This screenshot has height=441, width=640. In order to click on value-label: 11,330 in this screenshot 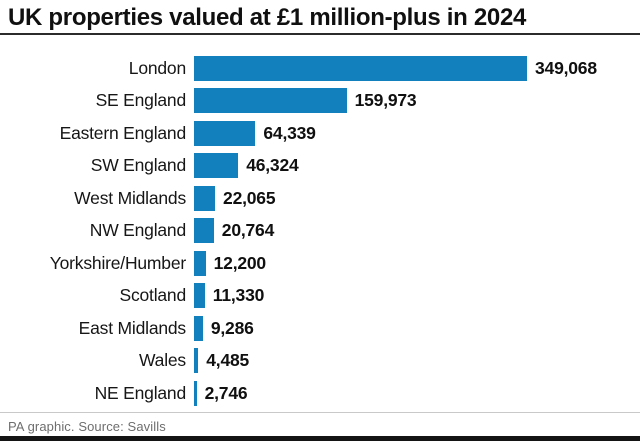, I will do `click(238, 295)`.